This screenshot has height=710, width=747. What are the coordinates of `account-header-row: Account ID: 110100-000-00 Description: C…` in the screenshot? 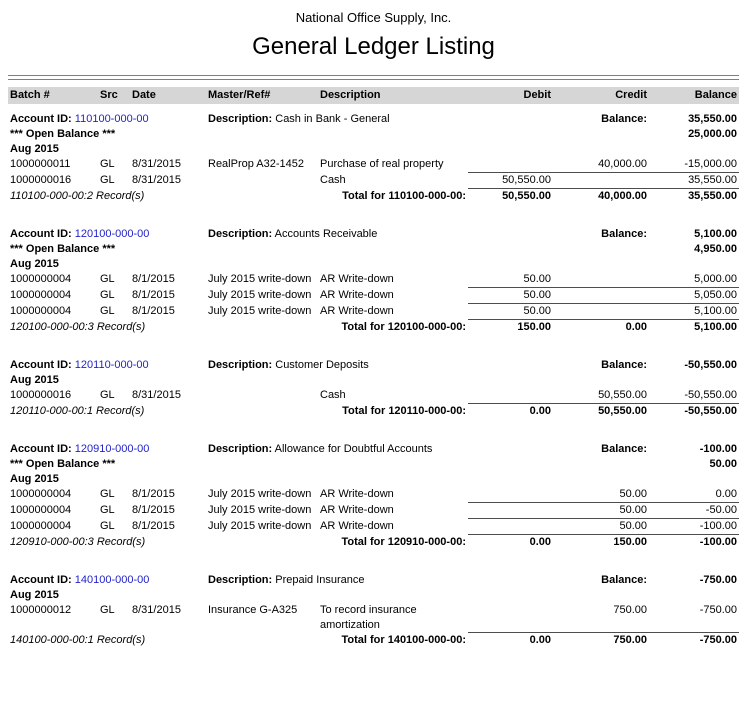 It's located at (373, 119).